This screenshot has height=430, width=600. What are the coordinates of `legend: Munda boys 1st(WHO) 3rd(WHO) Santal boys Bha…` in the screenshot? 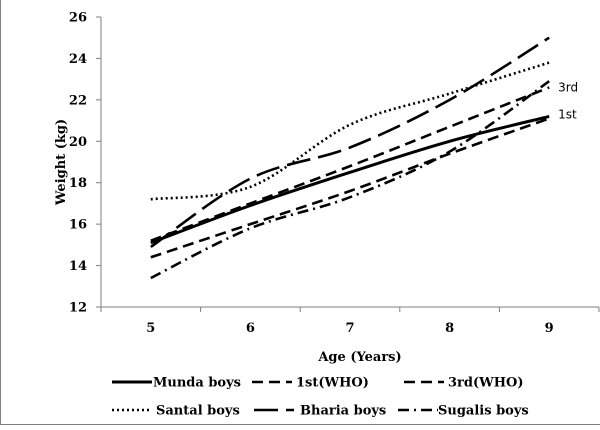 It's located at (320, 397).